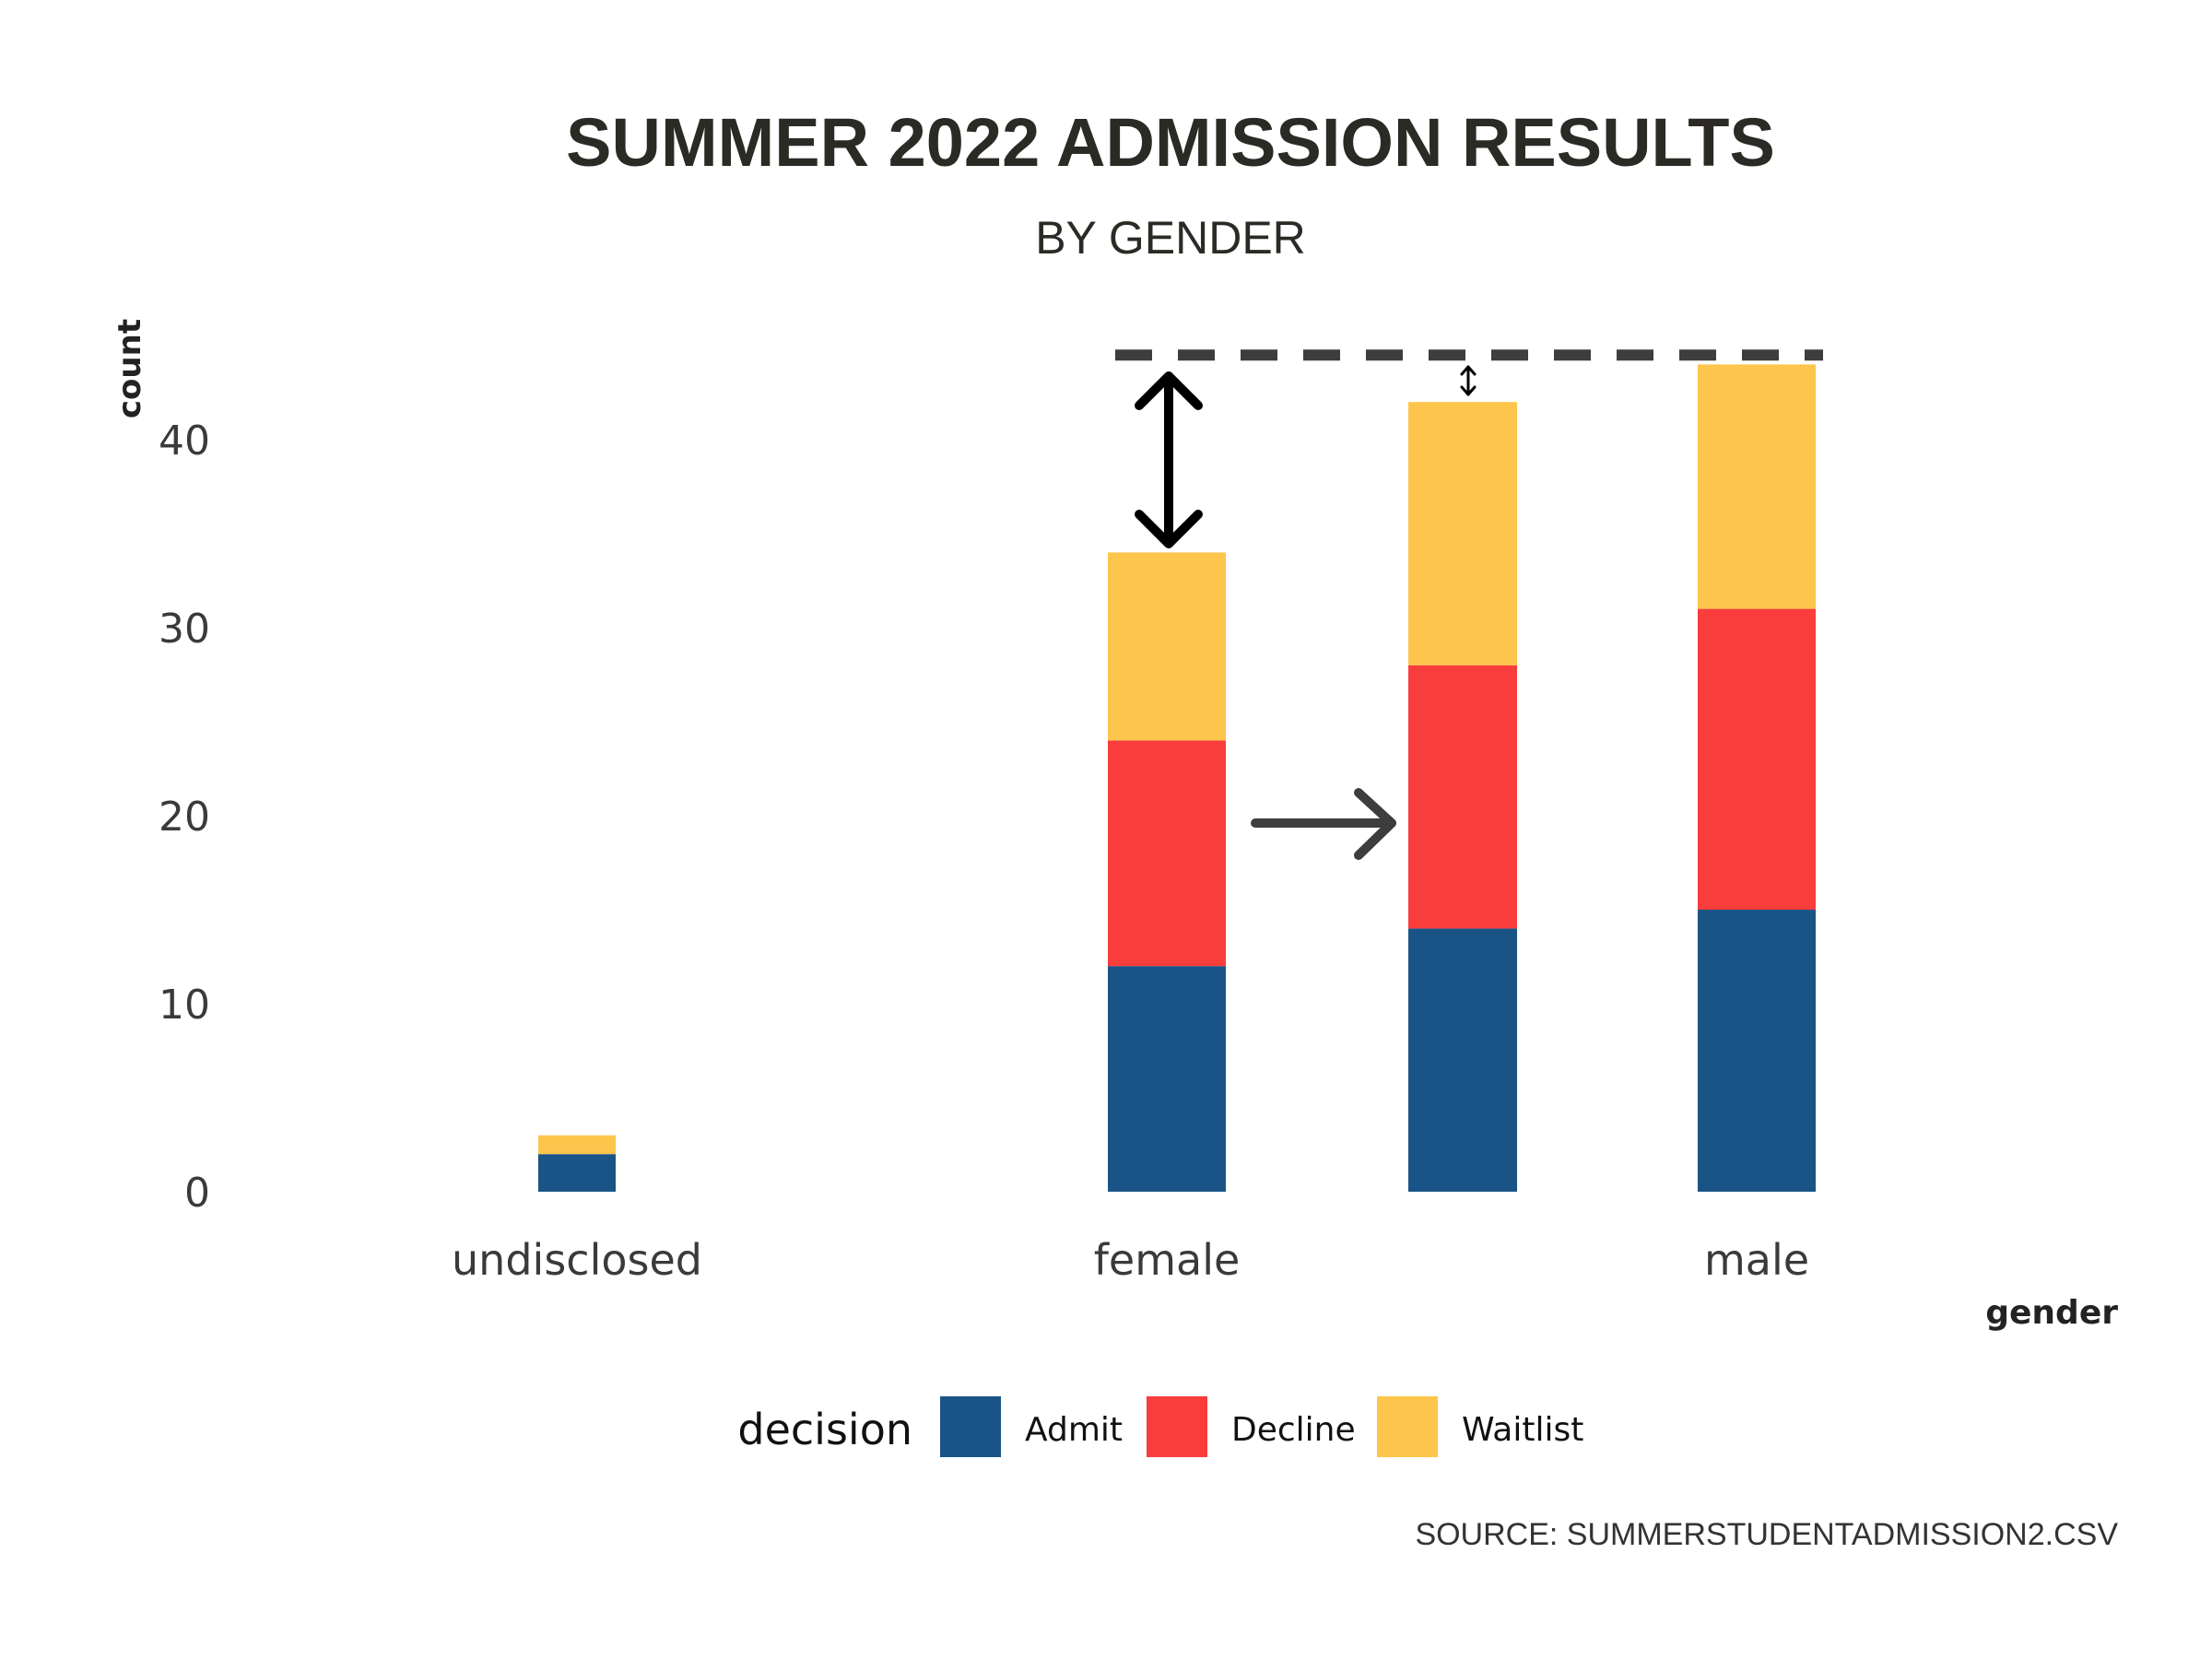 The height and width of the screenshot is (1659, 2212). Describe the element at coordinates (2051, 1313) in the screenshot. I see `x-axis-title: gender` at that location.